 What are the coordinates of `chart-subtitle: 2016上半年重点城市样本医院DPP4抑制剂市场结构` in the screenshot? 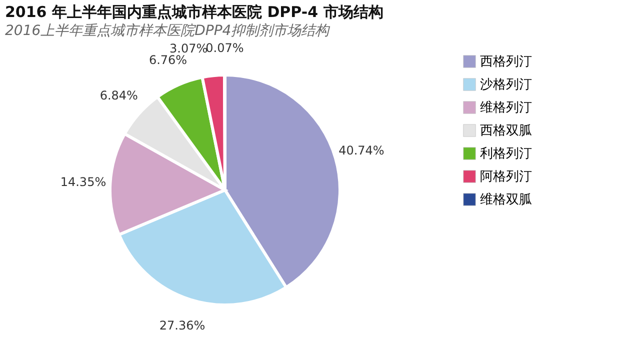 It's located at (168, 31).